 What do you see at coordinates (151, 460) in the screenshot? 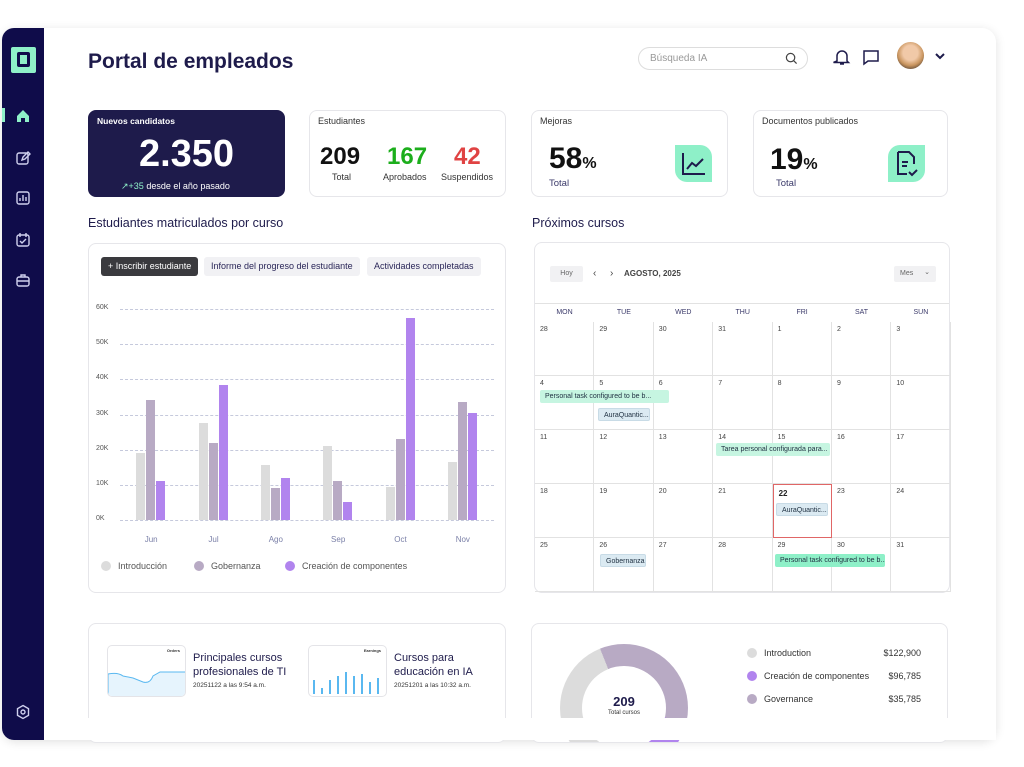
I see `bar-gobernanza-jun` at bounding box center [151, 460].